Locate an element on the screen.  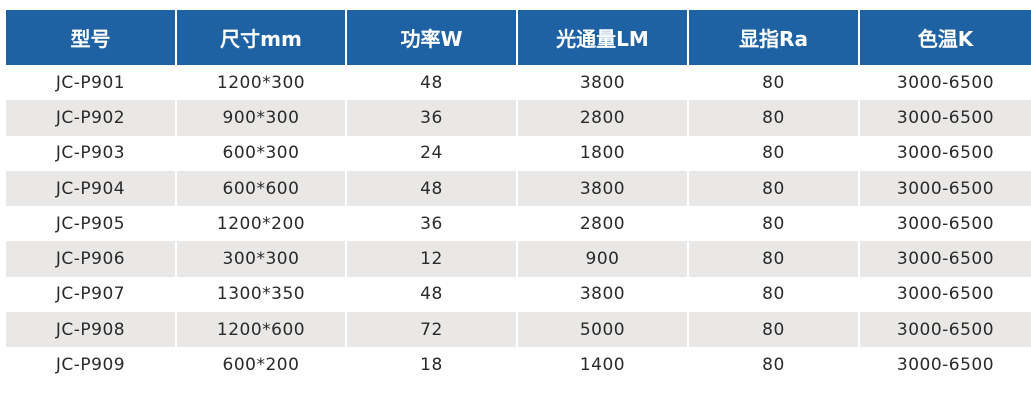
table-row: JC-P904 600*600 48 3800 80 3000-6500 is located at coordinates (518, 188).